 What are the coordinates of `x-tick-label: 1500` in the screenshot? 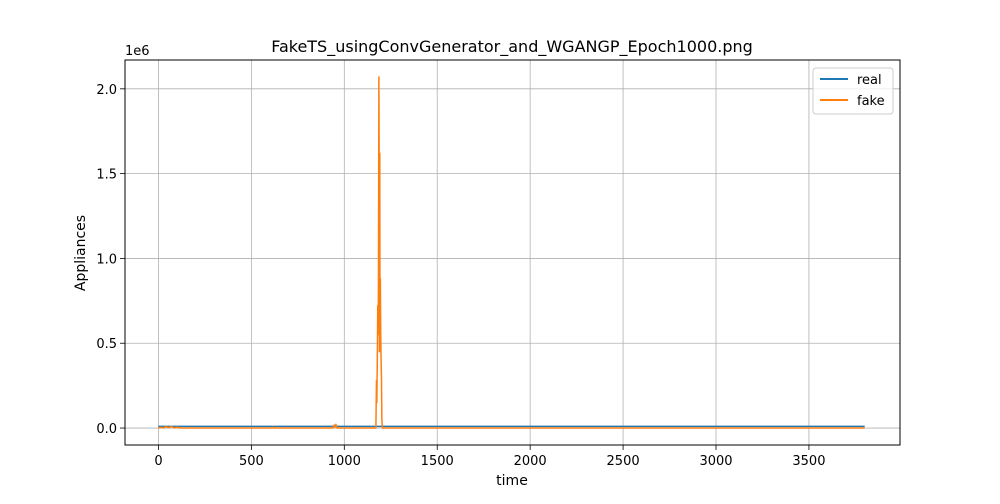 It's located at (437, 461).